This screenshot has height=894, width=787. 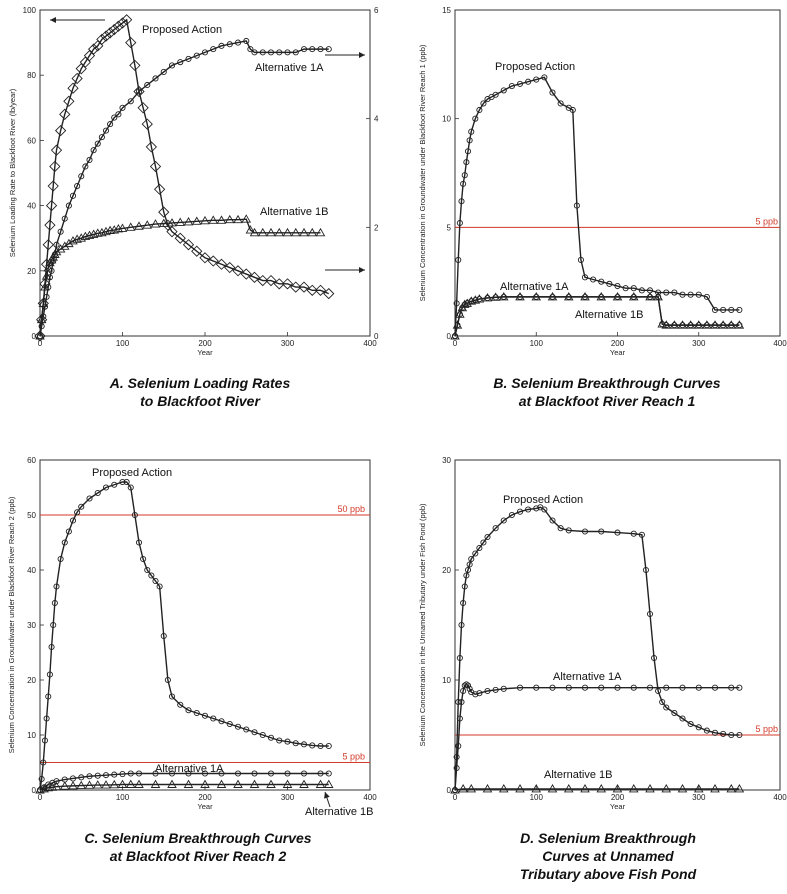 What do you see at coordinates (618, 797) in the screenshot?
I see `panel-d-x-tick-label: 200` at bounding box center [618, 797].